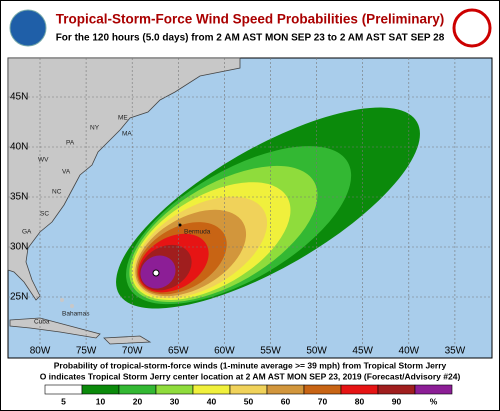  I want to click on legend-label: 10, so click(101, 401).